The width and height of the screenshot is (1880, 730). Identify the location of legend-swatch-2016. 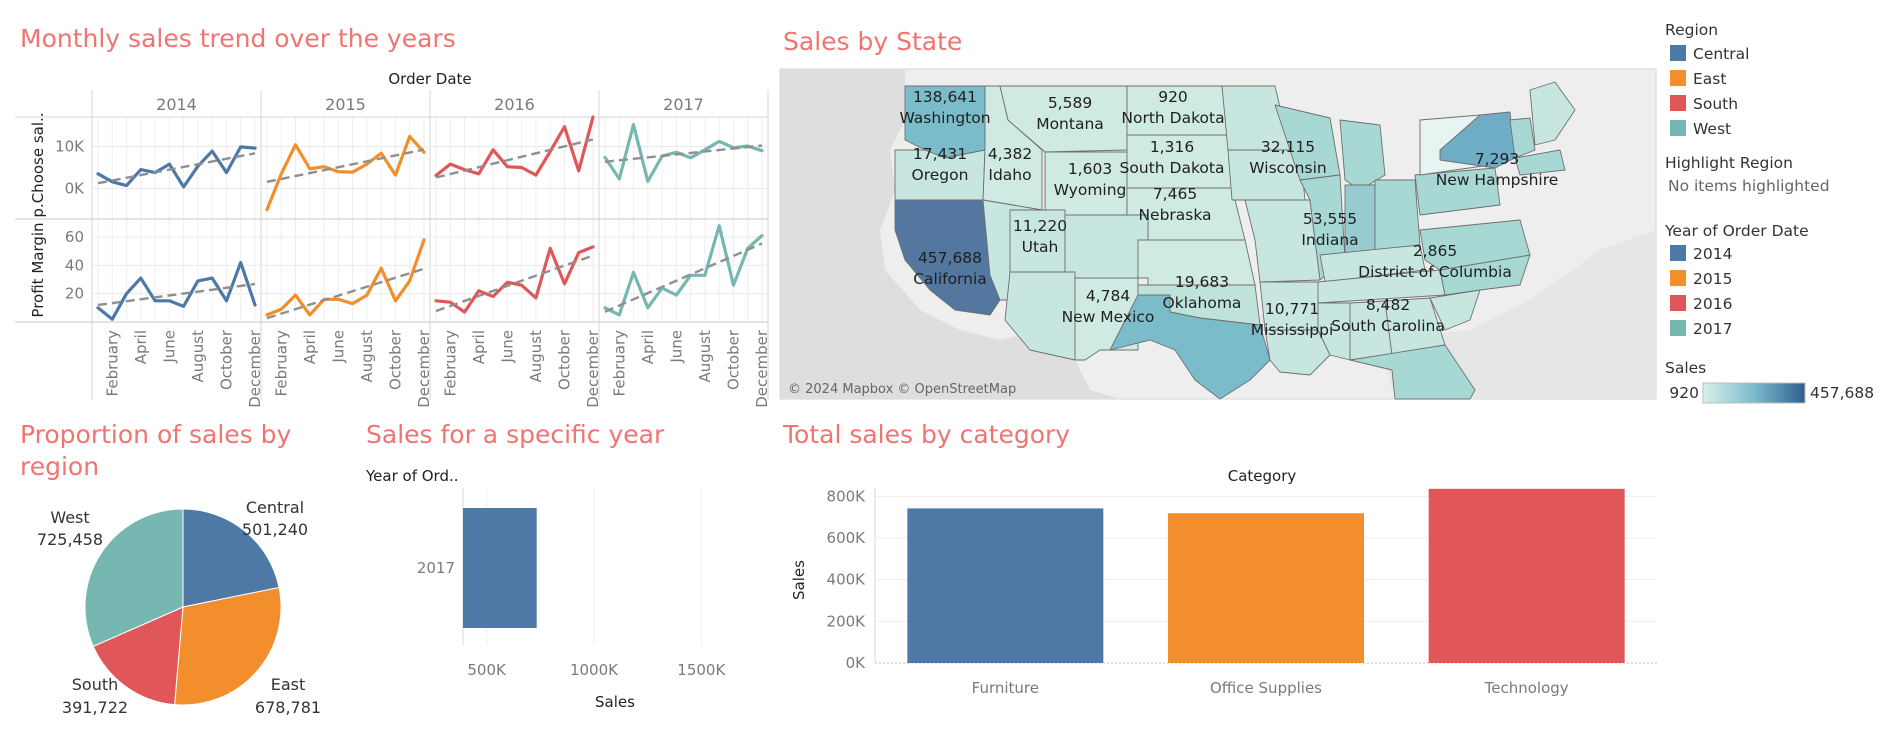
(1678, 303).